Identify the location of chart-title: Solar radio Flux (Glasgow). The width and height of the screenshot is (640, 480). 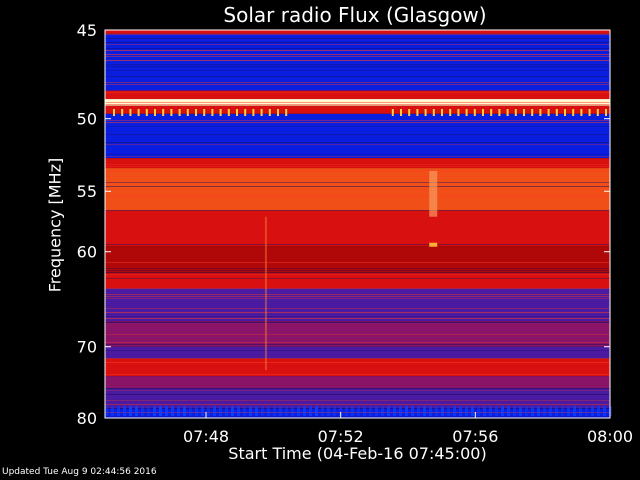
(355, 15).